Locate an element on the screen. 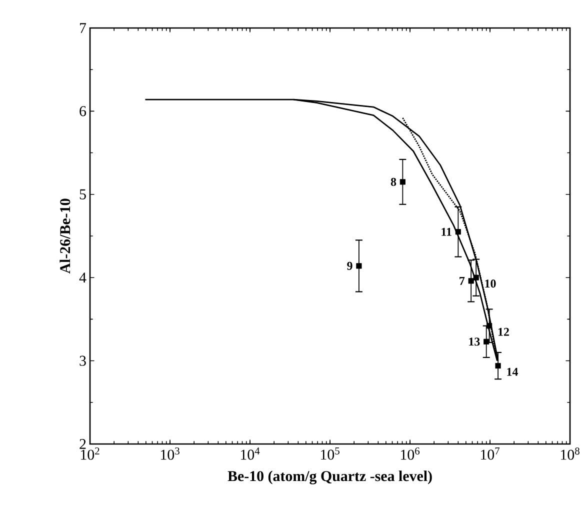 This screenshot has width=581, height=515. annotation: 8 is located at coordinates (393, 182).